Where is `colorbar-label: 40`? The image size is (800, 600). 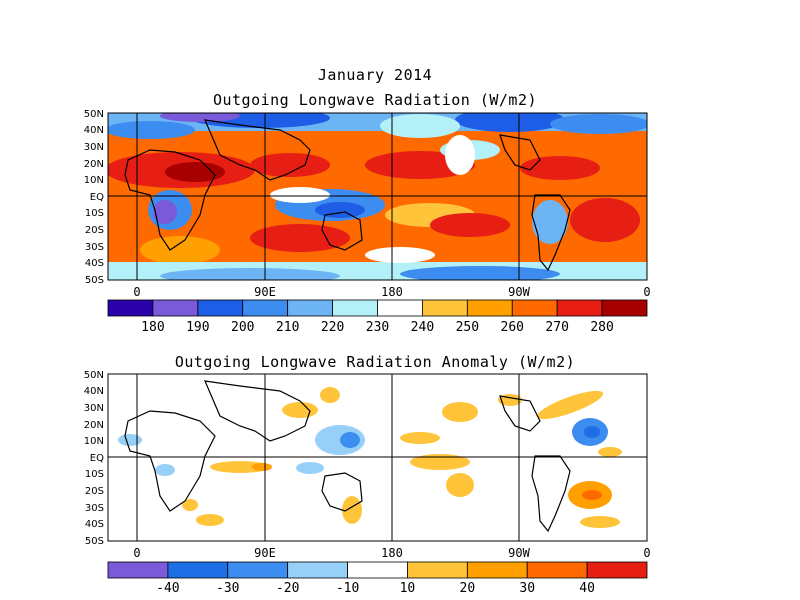
colorbar-label: 40 is located at coordinates (587, 588).